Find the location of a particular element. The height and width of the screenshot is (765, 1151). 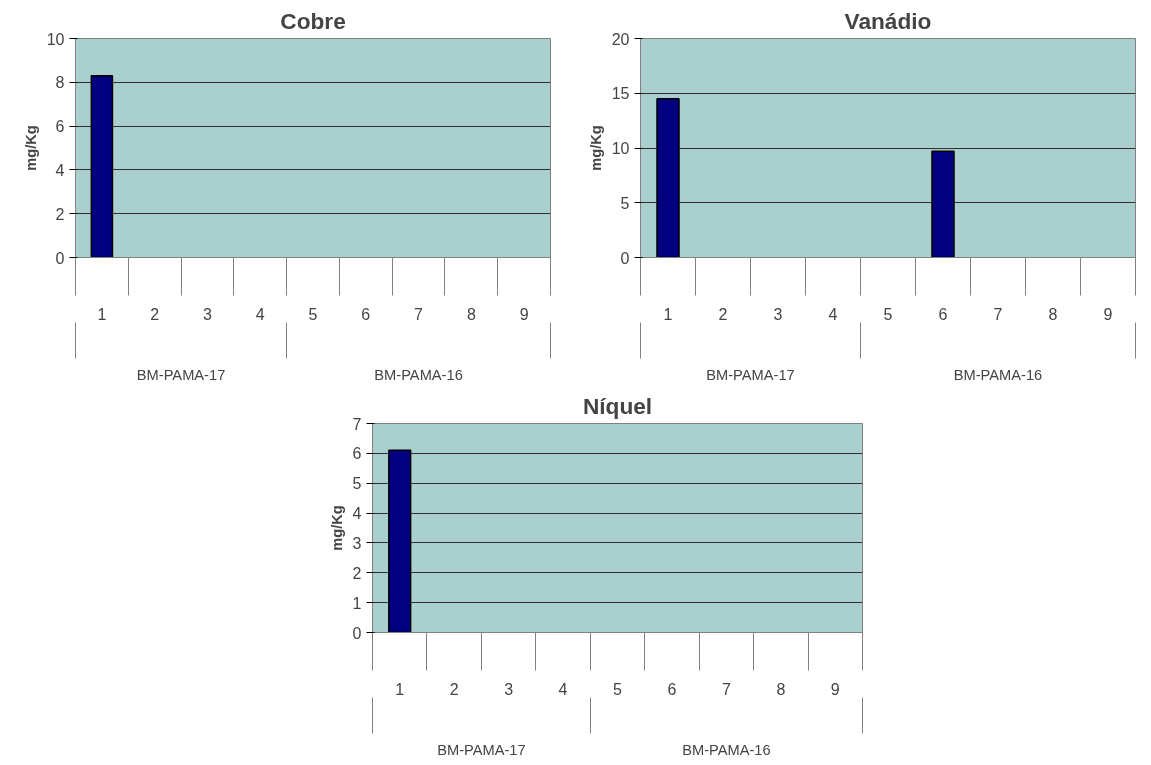

chart-title: Níquel is located at coordinates (617, 405).